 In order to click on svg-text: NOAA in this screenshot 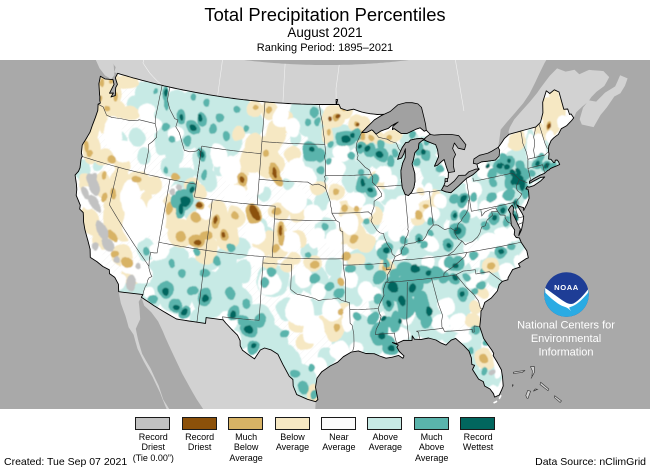, I will do `click(566, 287)`.